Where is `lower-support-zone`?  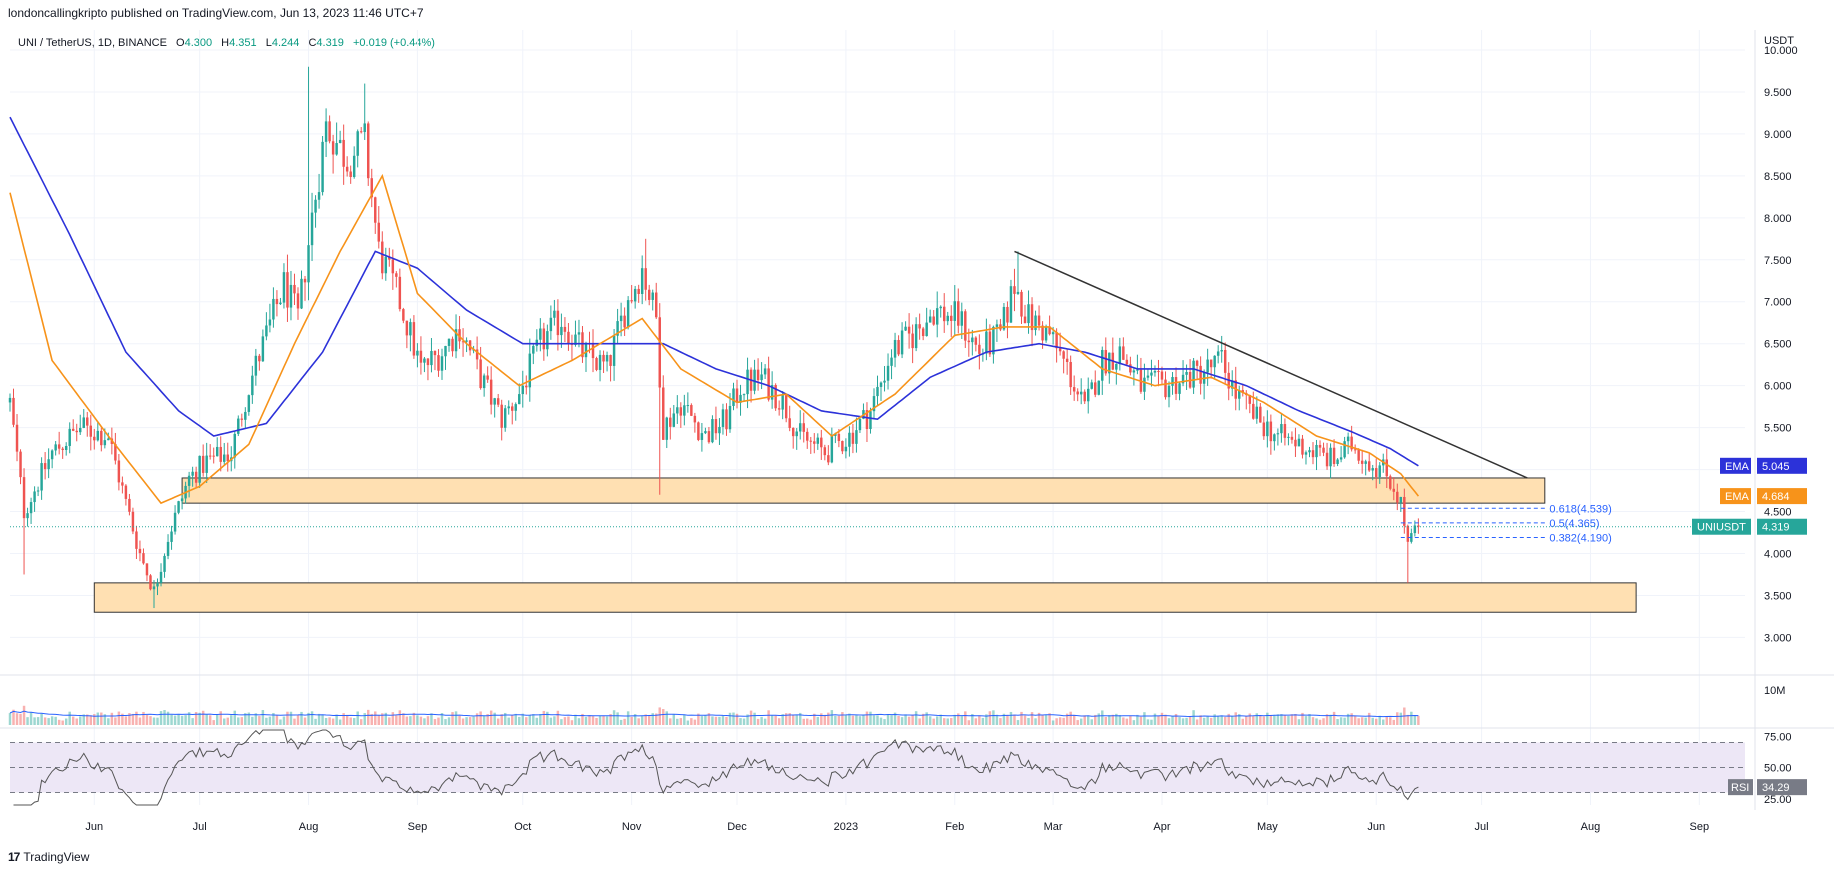 lower-support-zone is located at coordinates (865, 597).